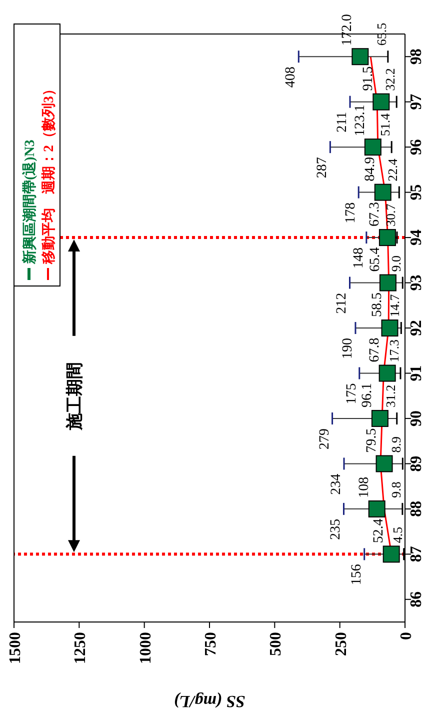 This screenshot has width=441, height=722. Describe the element at coordinates (377, 304) in the screenshot. I see `data-label: 58.5` at that location.